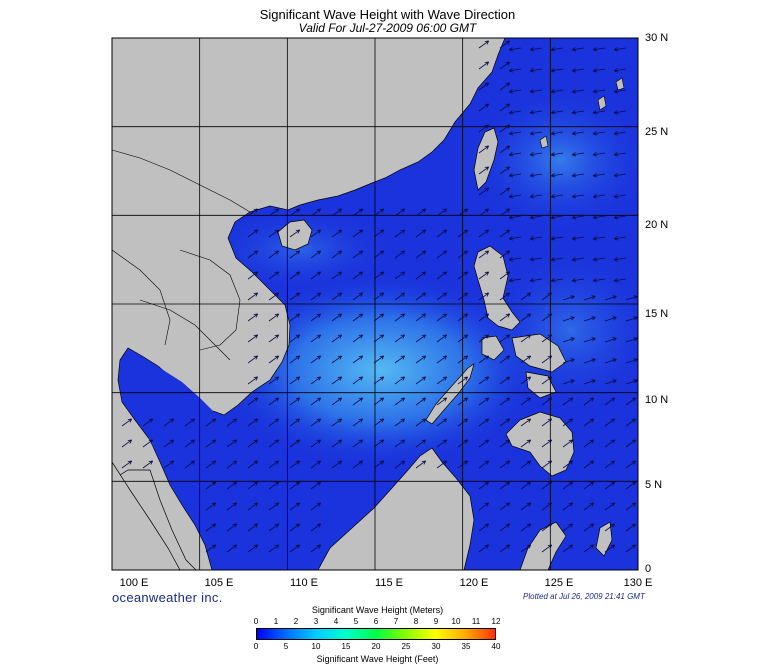  I want to click on feet-tick-label: 30, so click(436, 646).